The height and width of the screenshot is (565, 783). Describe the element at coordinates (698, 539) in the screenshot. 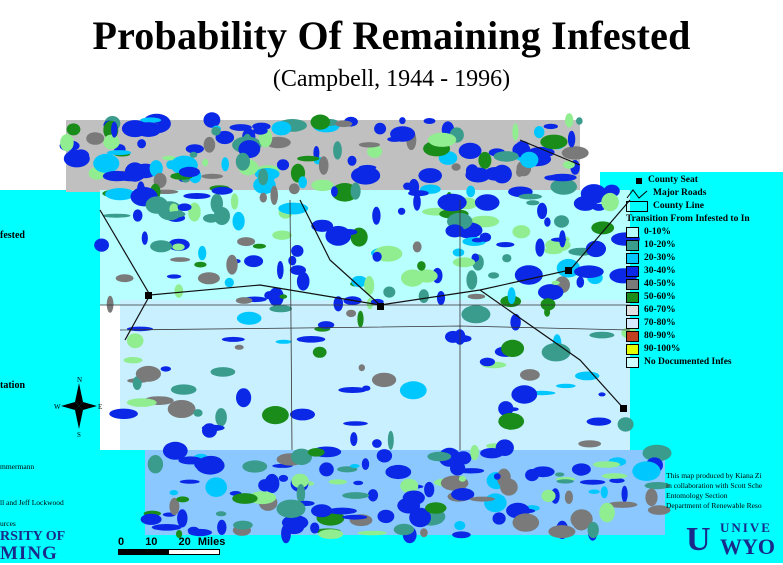

I see `university-u-logo: U` at that location.